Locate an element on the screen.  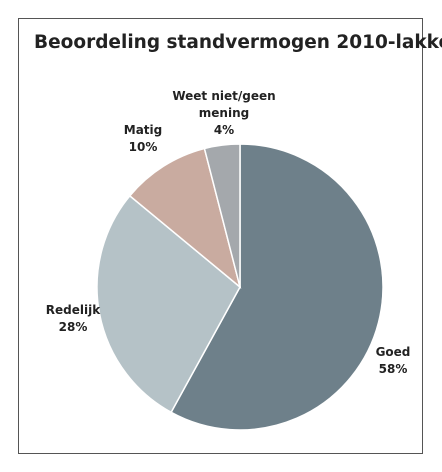
category-label: Matig is located at coordinates (143, 130).